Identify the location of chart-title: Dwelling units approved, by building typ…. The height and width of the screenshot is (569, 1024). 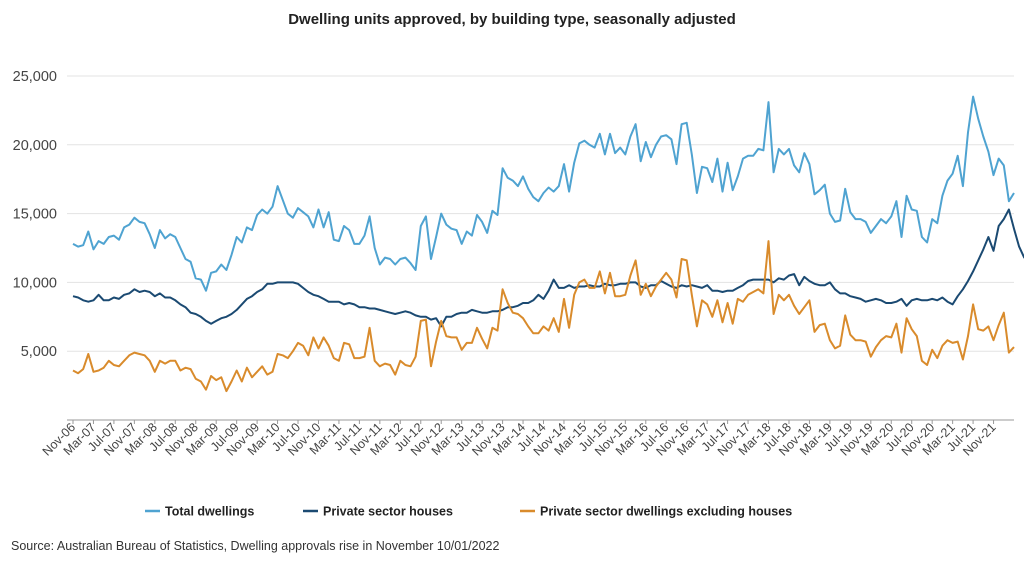
(512, 19).